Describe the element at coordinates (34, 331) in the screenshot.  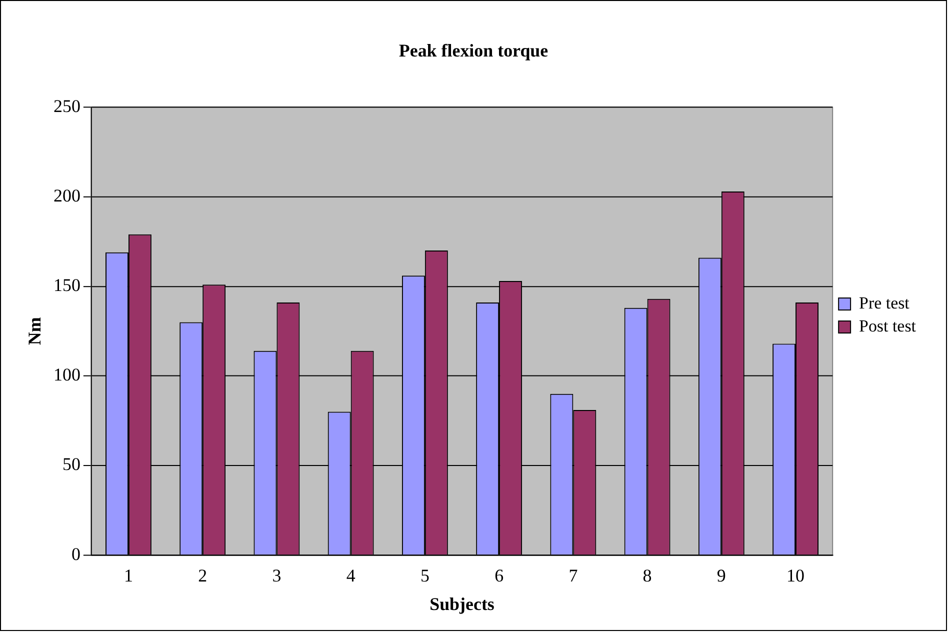
I see `y-axis-title: Nm` at that location.